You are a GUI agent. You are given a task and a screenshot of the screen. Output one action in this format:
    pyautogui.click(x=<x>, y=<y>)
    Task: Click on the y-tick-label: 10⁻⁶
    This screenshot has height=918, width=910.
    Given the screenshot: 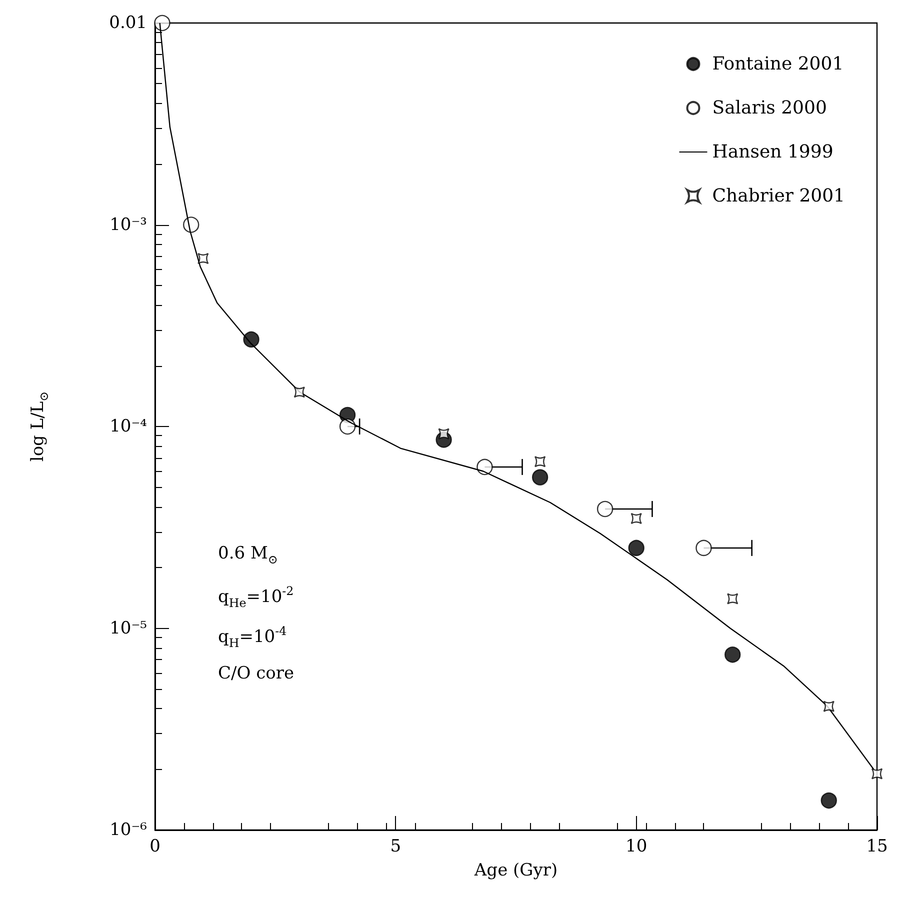 What is the action you would take?
    pyautogui.click(x=129, y=830)
    